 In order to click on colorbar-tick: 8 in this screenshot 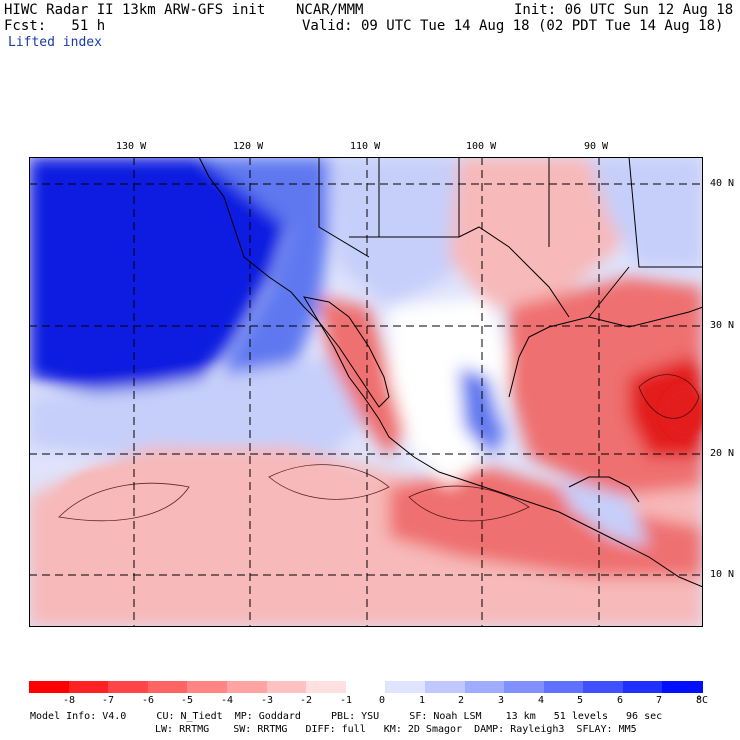, I will do `click(699, 700)`.